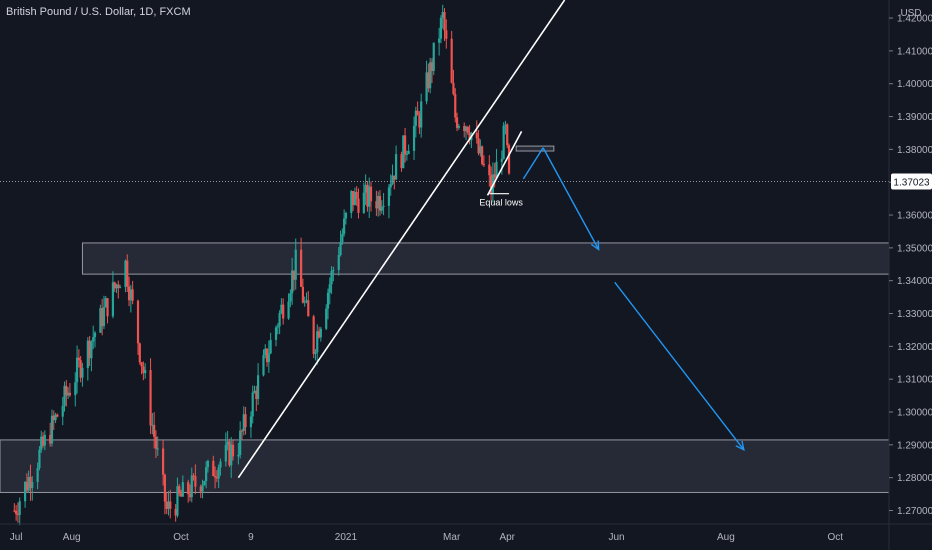 The image size is (932, 550). Describe the element at coordinates (914, 445) in the screenshot. I see `price-tick-label: 1.29000` at that location.